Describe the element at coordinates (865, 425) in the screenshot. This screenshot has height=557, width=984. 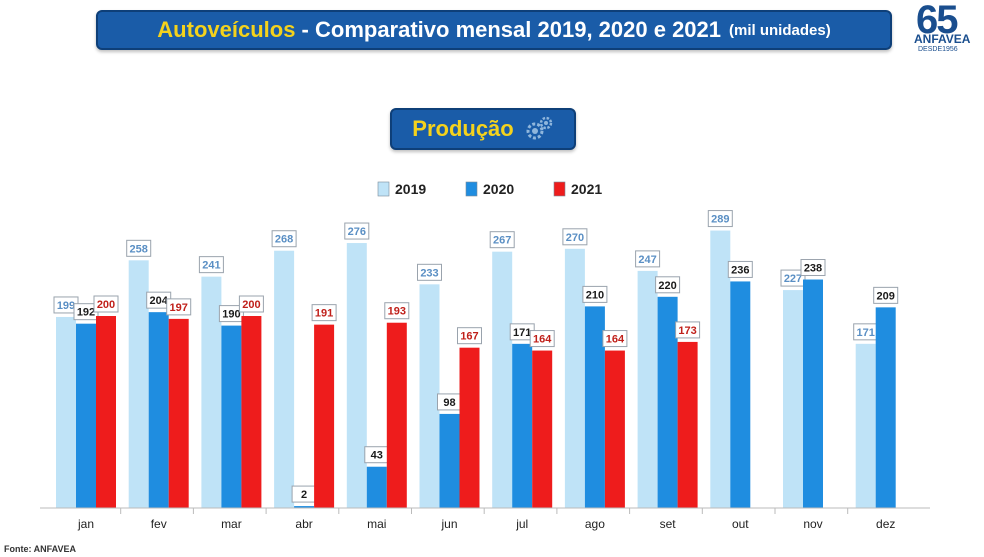
I see `bar-2019-dez` at that location.